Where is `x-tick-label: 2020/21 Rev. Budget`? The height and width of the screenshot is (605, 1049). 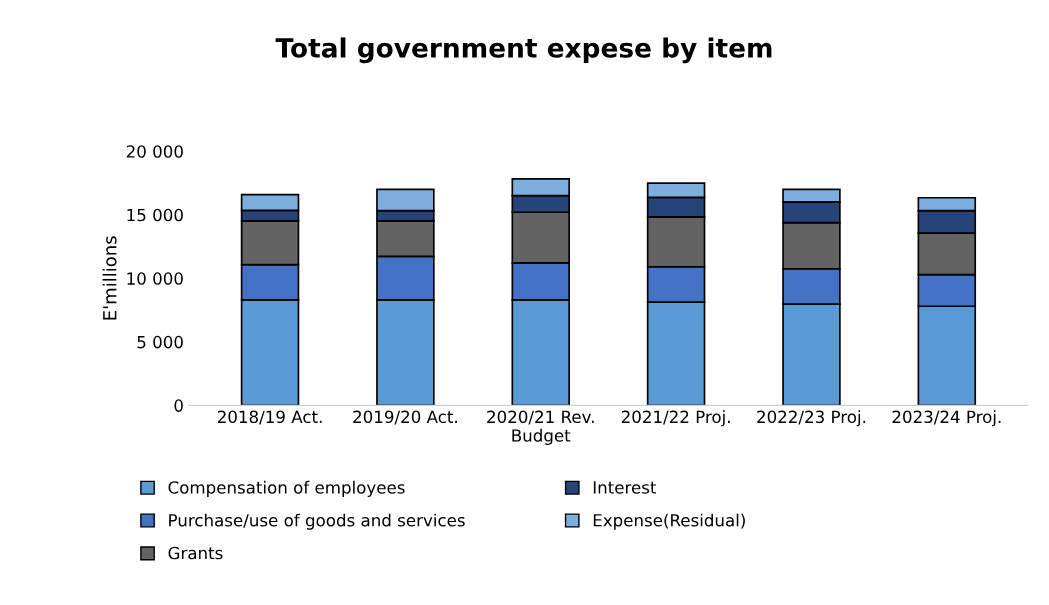 x-tick-label: 2020/21 Rev. Budget is located at coordinates (540, 427).